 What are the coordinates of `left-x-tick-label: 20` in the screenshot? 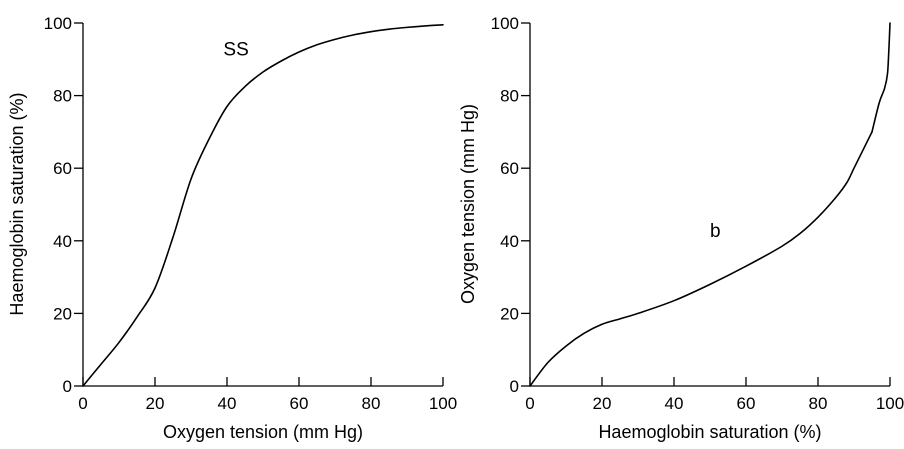 It's located at (155, 403).